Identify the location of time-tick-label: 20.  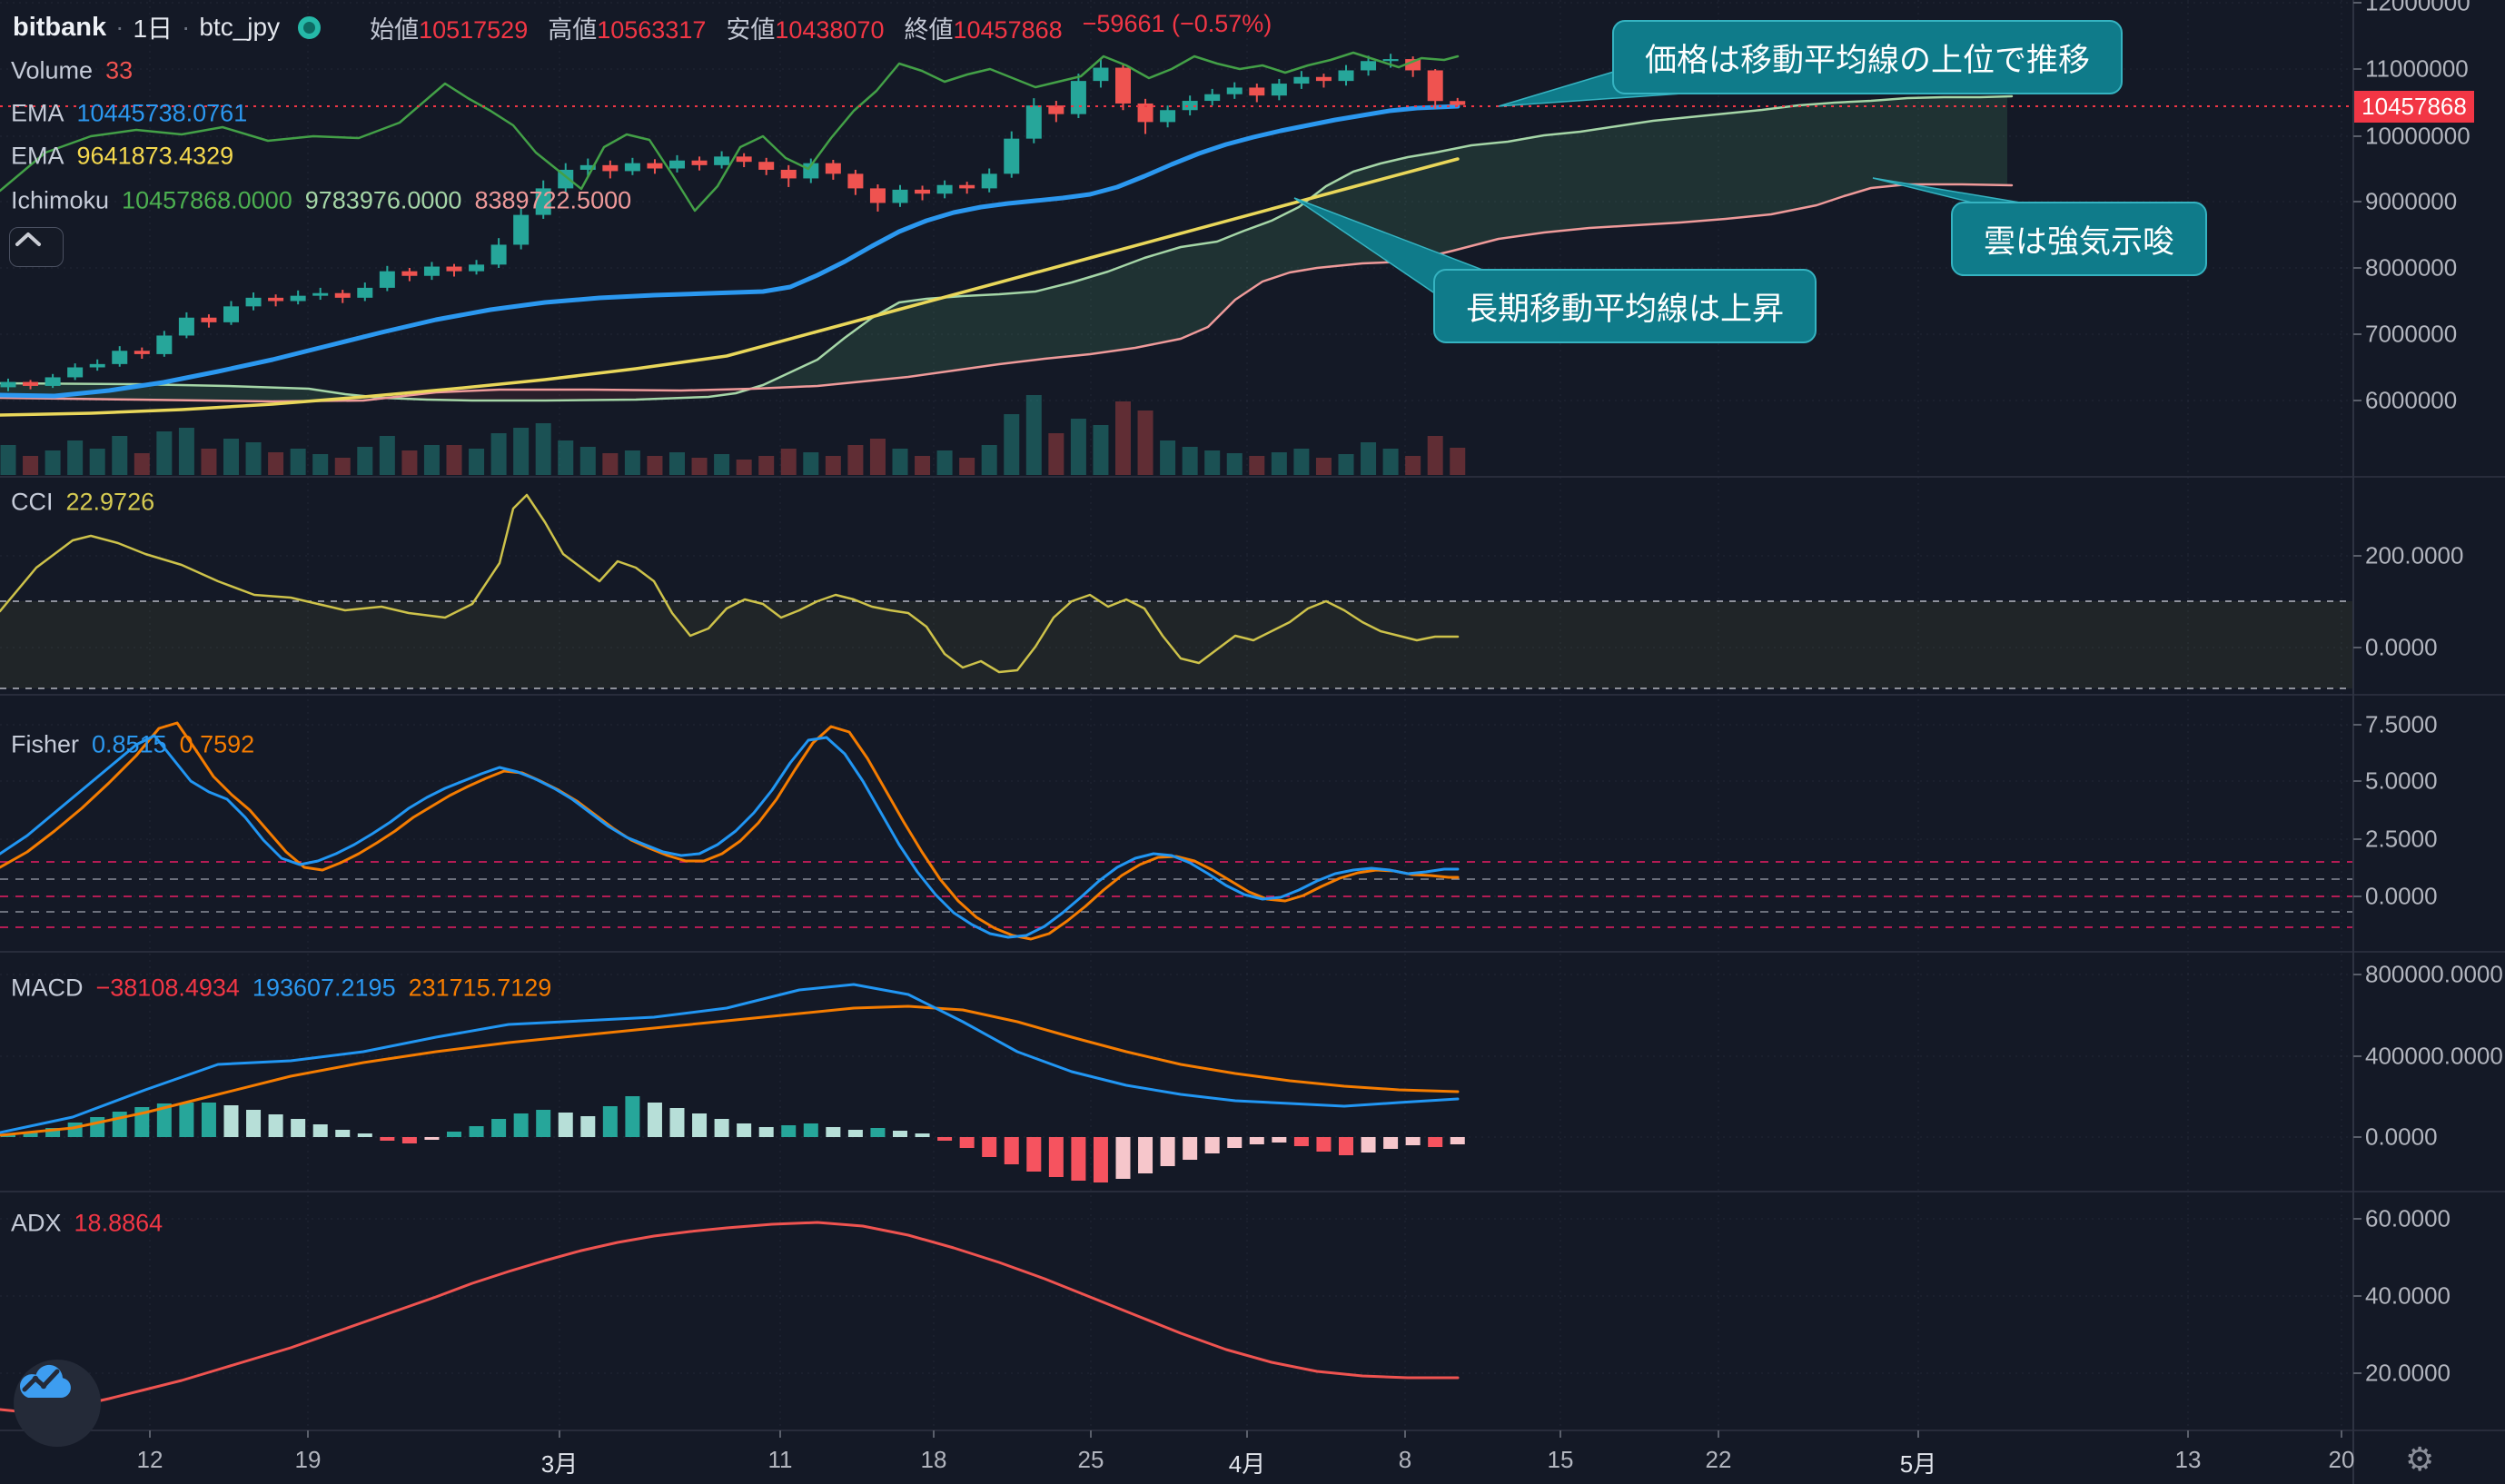
(2341, 1459).